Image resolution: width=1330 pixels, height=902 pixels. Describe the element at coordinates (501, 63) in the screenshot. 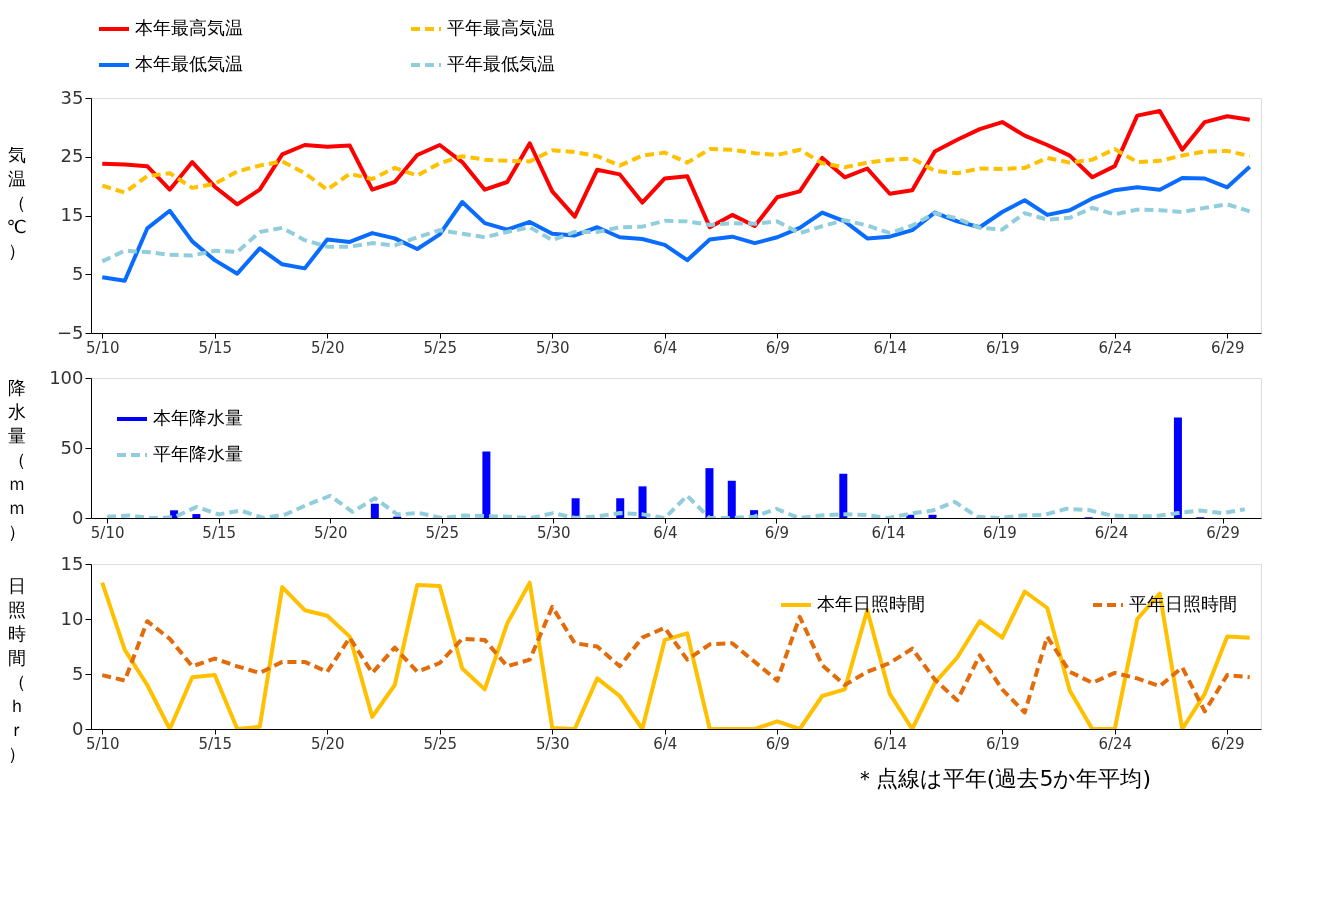

I see `legend-label: 平年最低気温` at that location.